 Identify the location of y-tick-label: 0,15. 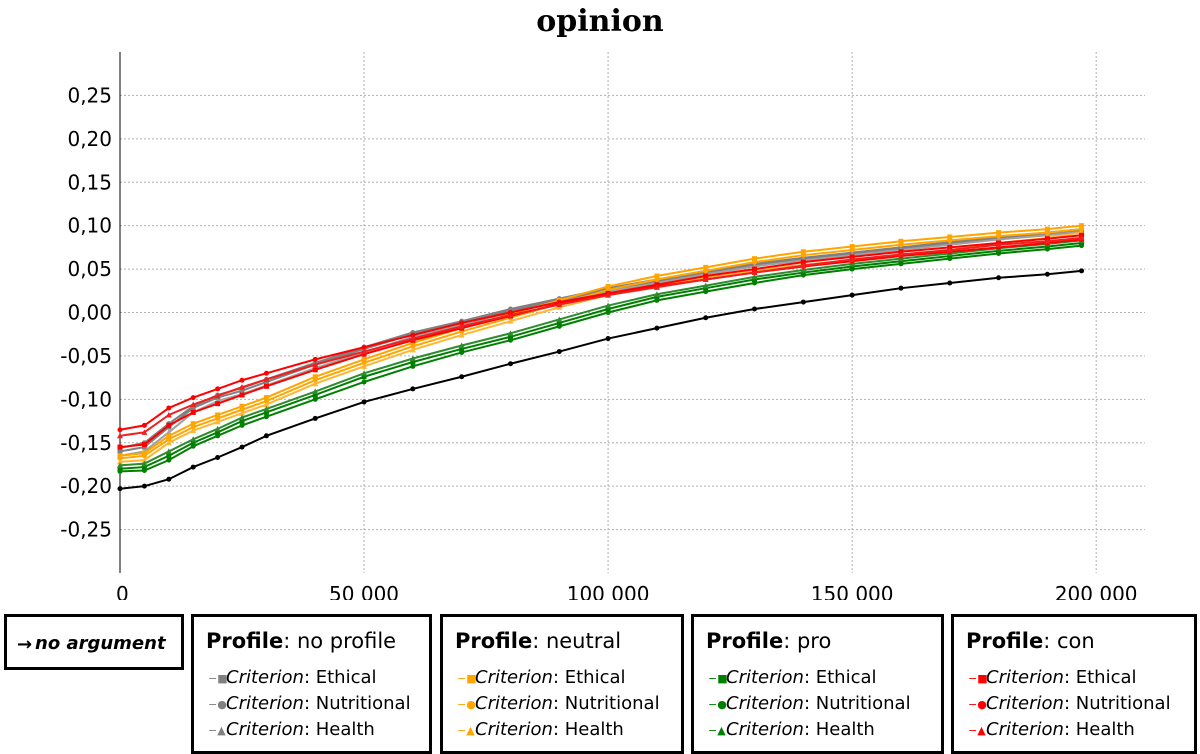
(89, 182).